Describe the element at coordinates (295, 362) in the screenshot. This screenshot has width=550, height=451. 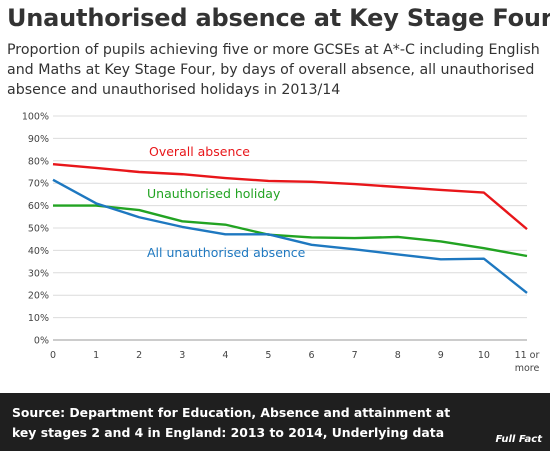
I see `x-tick-labels: 0 1 2 3 4 5 6 7 8 9 10 11 or more` at that location.